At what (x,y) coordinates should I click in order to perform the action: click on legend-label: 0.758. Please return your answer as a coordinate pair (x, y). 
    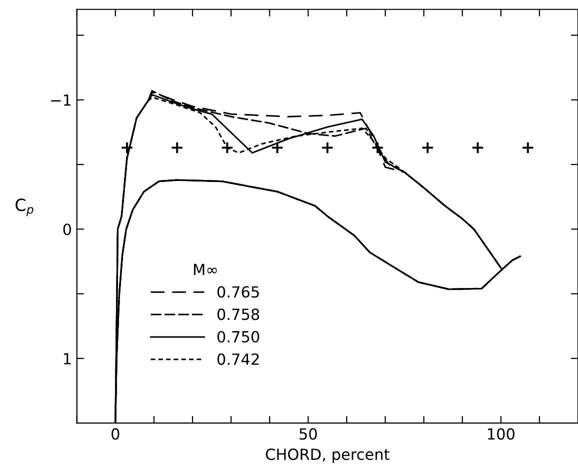
    Looking at the image, I should click on (238, 314).